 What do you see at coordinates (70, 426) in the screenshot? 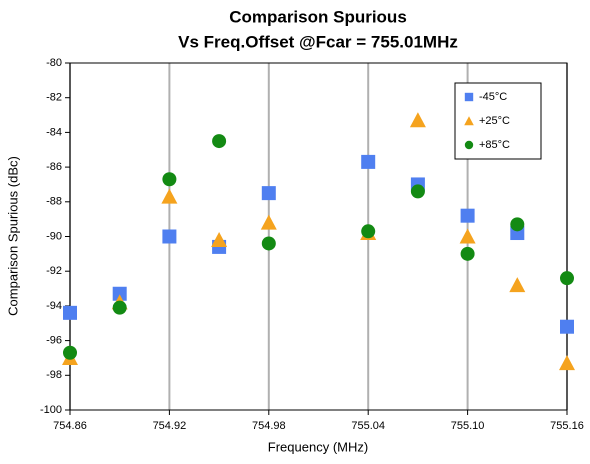
I see `x-tick-label: 754.86` at bounding box center [70, 426].